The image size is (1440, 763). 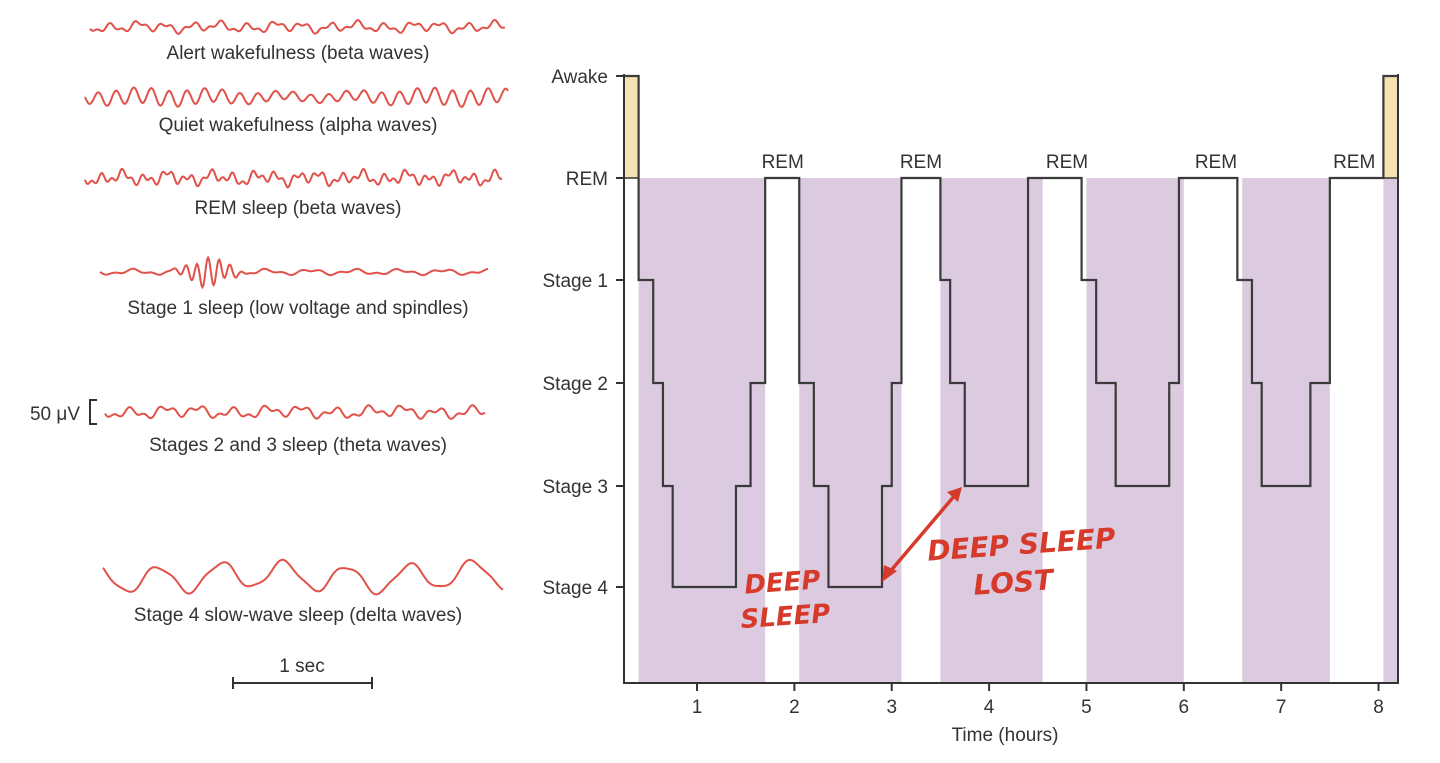 What do you see at coordinates (786, 617) in the screenshot?
I see `annotation-deep-sleep-line2: SLEEP` at bounding box center [786, 617].